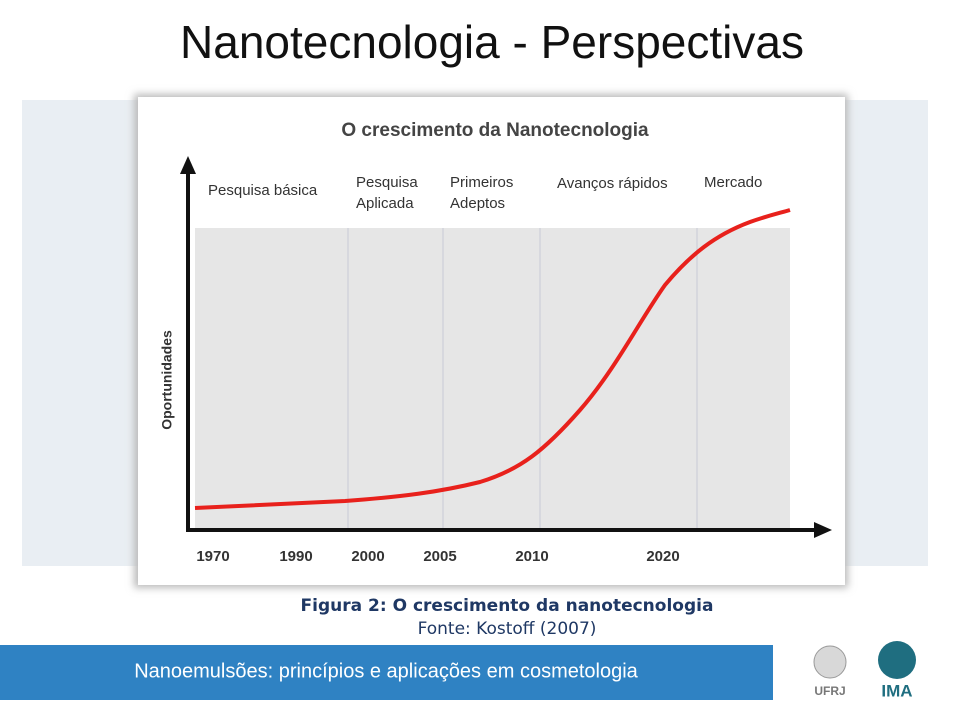 The image size is (960, 720). What do you see at coordinates (896, 690) in the screenshot?
I see `logo-text: IMA` at bounding box center [896, 690].